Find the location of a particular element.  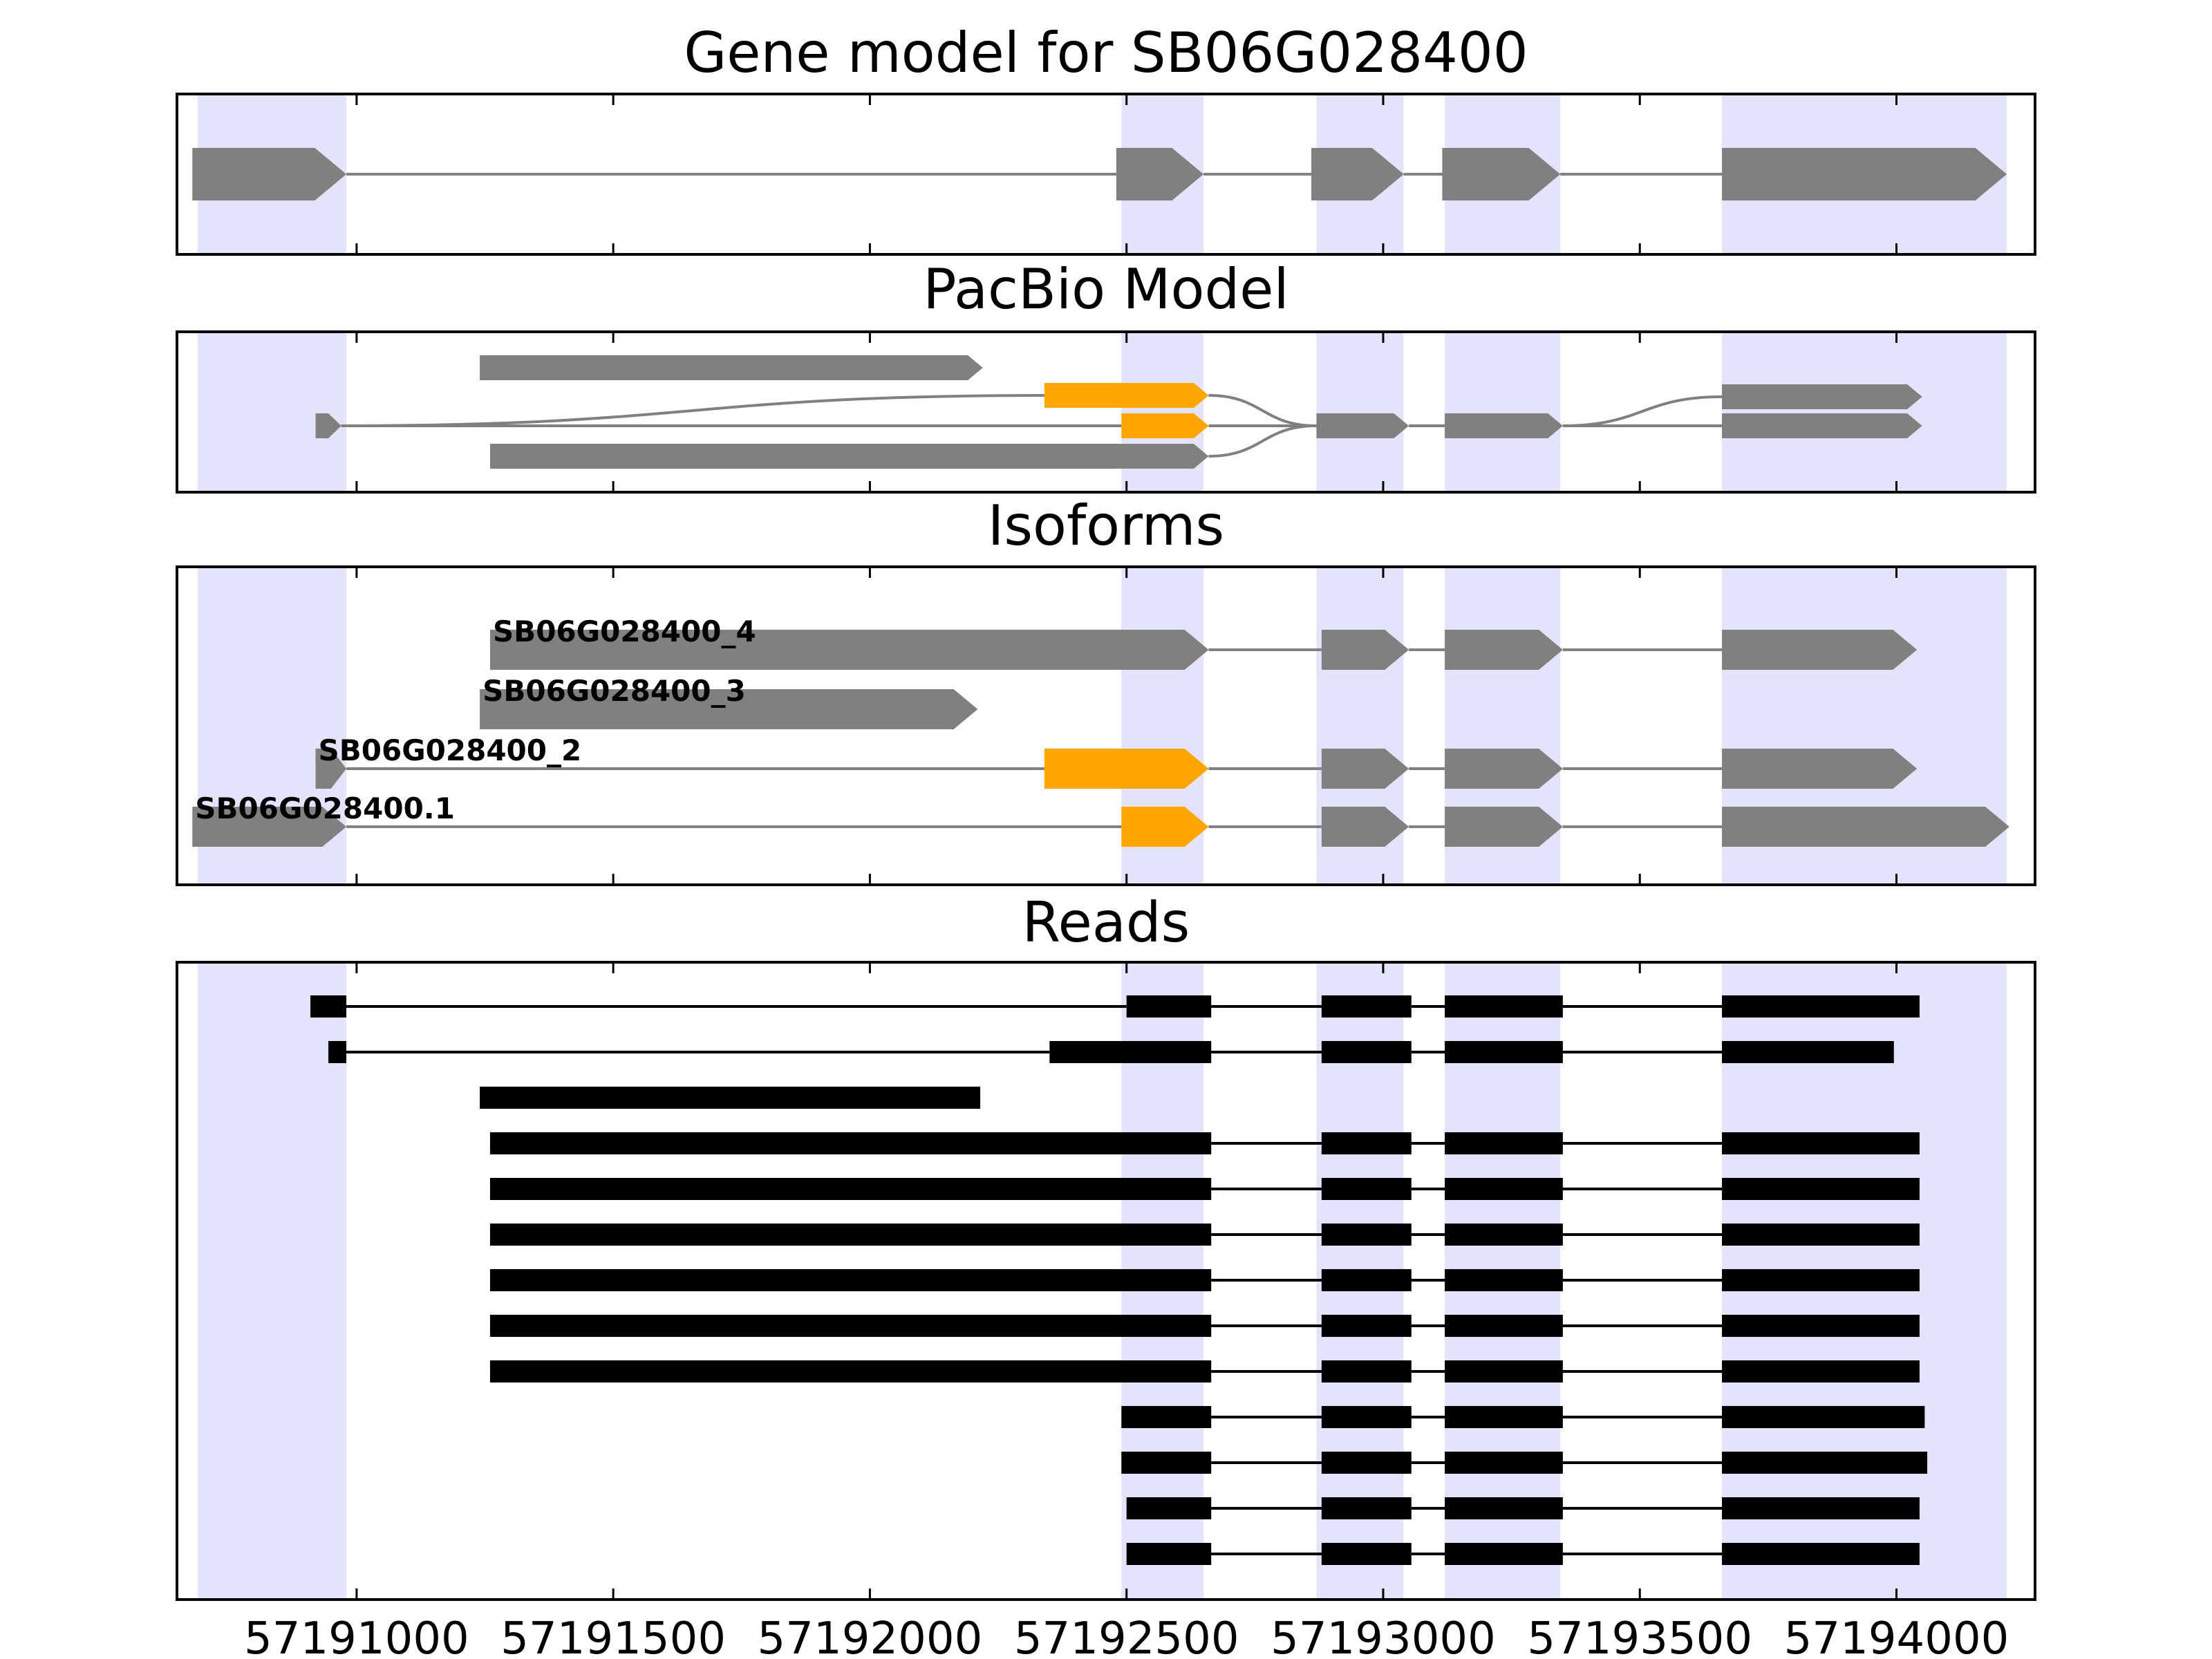

reads-panel-shaded-exon-region is located at coordinates (272, 1281).